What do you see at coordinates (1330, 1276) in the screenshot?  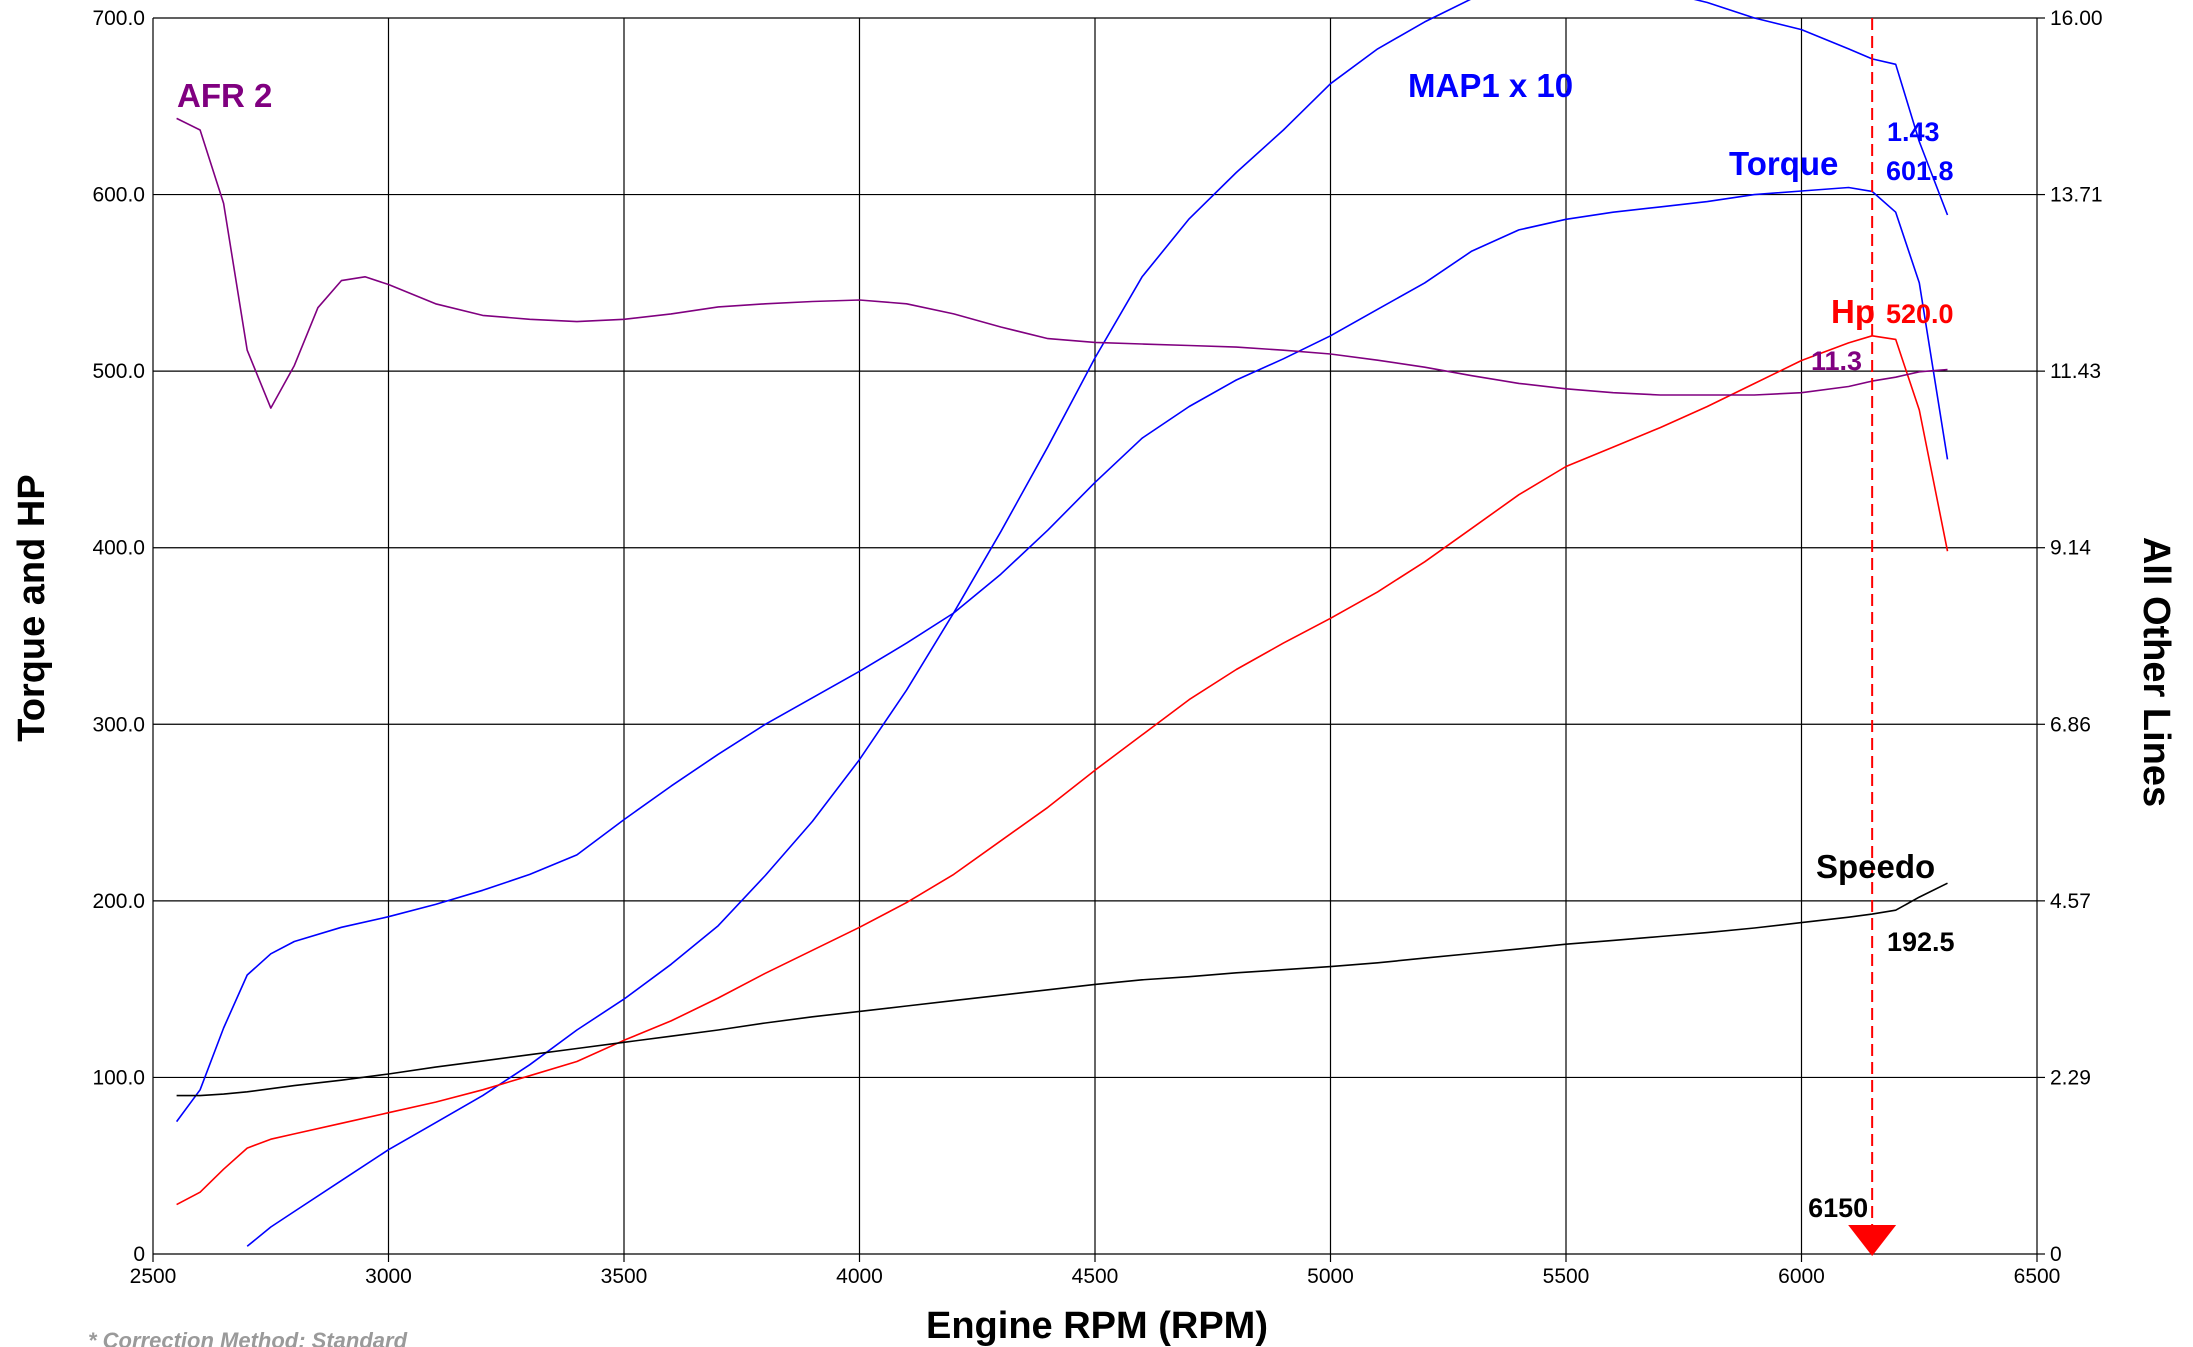 I see `x-tick-label: 5000` at bounding box center [1330, 1276].